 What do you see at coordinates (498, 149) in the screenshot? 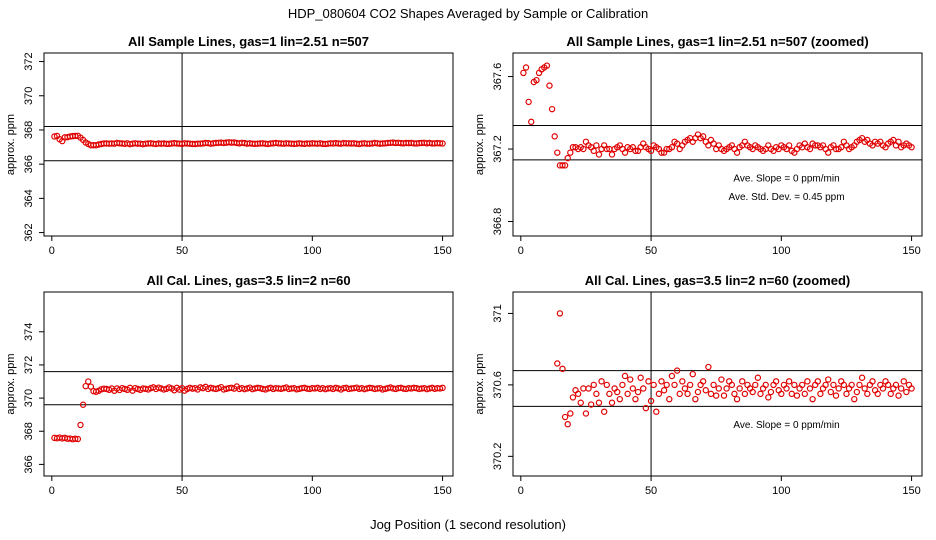
I see `y-tick-label: 367.2` at bounding box center [498, 149].